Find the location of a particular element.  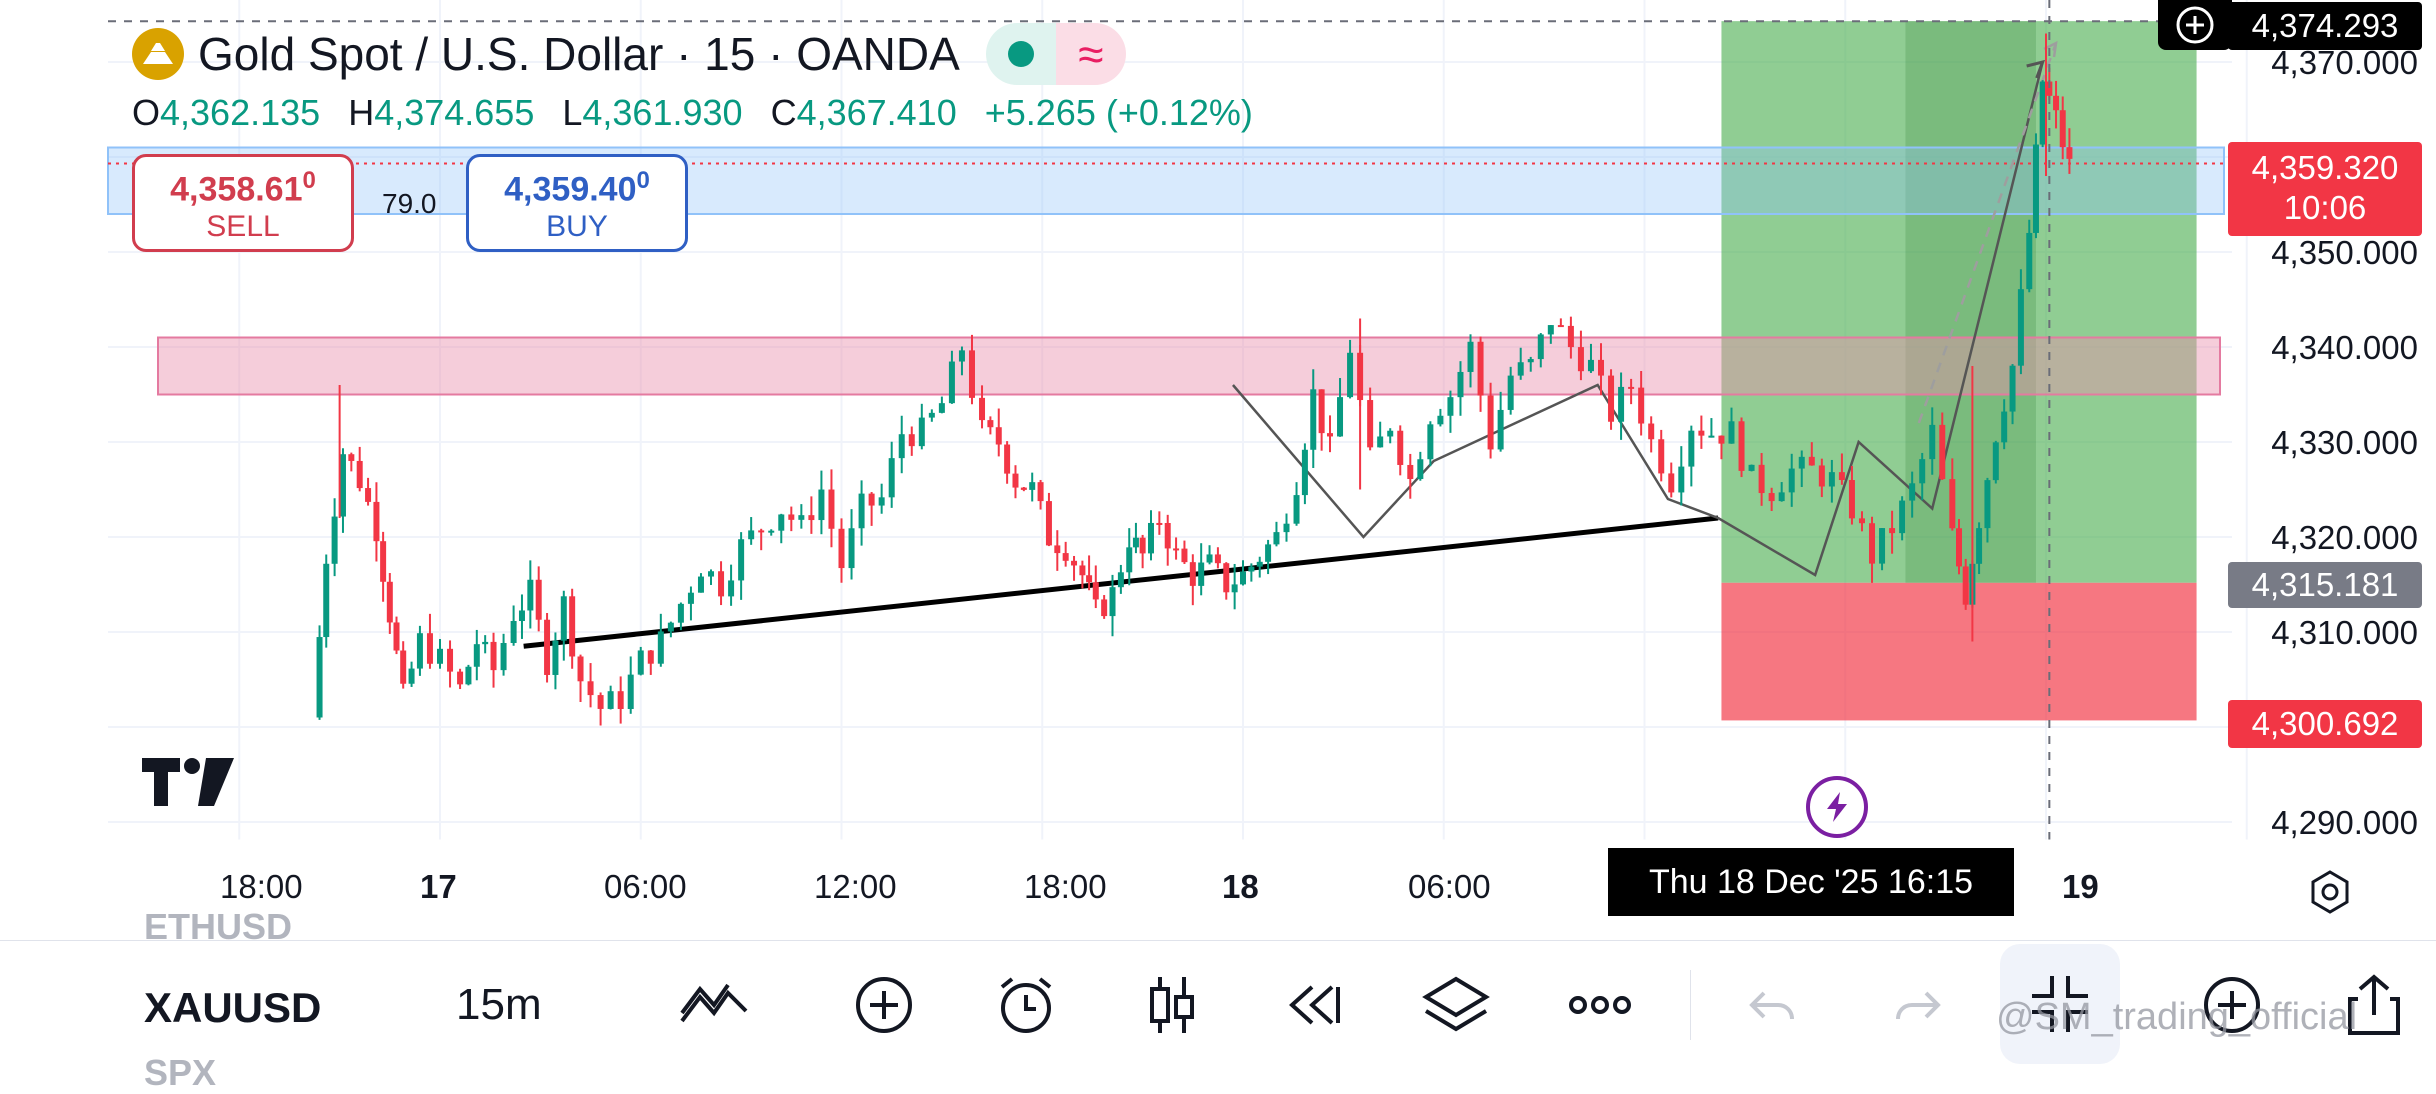

lightning-icon is located at coordinates (1837, 807).